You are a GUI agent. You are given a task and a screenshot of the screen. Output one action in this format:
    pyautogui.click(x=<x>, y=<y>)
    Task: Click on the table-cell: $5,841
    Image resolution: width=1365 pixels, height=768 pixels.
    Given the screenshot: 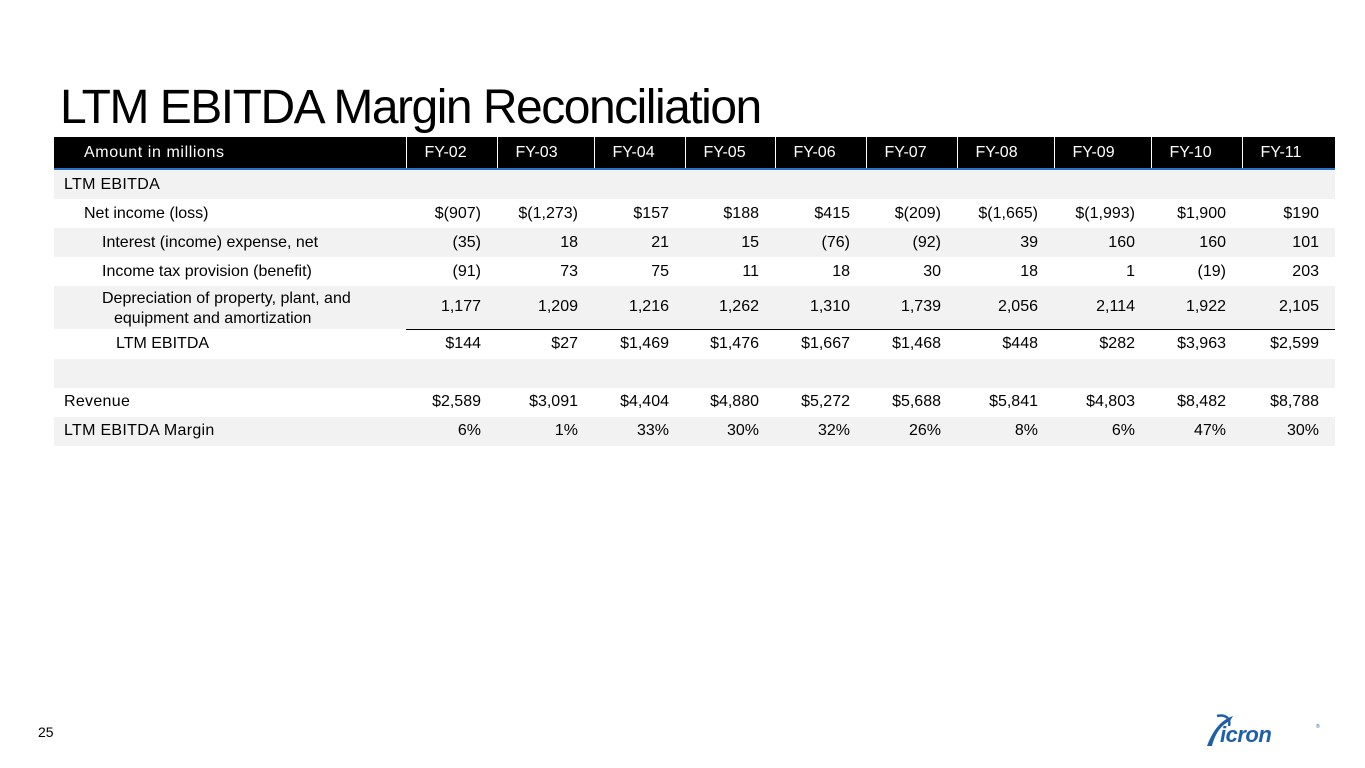 What is the action you would take?
    pyautogui.click(x=1013, y=401)
    